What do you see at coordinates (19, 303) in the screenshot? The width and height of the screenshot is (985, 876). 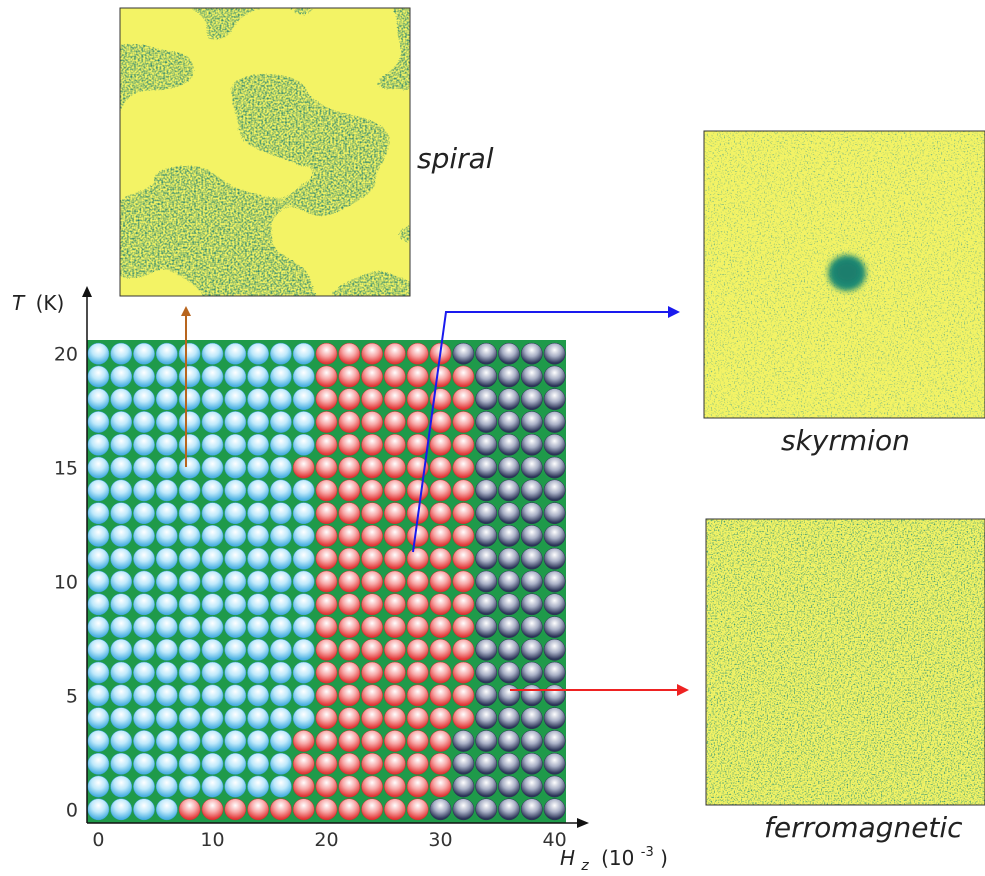 I see `y-axis-symbol: T` at bounding box center [19, 303].